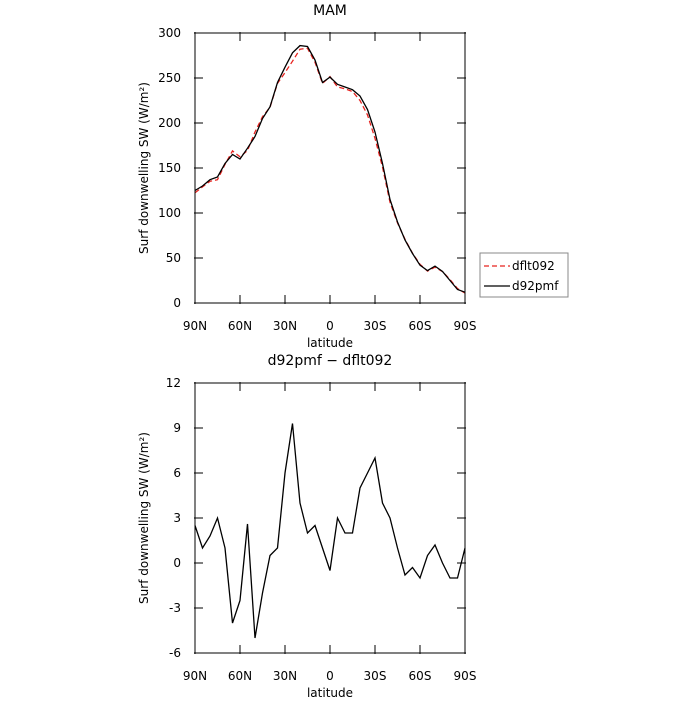 The image size is (700, 704). I want to click on chart-title: MAM, so click(330, 11).